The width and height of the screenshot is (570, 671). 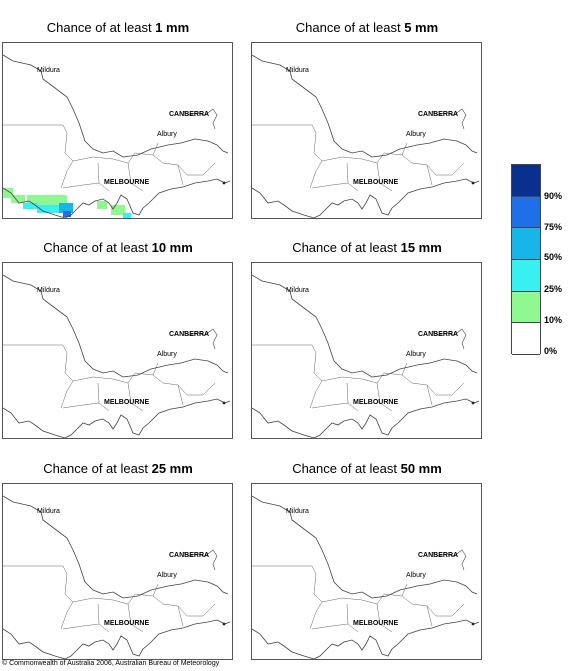 What do you see at coordinates (172, 468) in the screenshot?
I see `panel-title-amount: 25 mm` at bounding box center [172, 468].